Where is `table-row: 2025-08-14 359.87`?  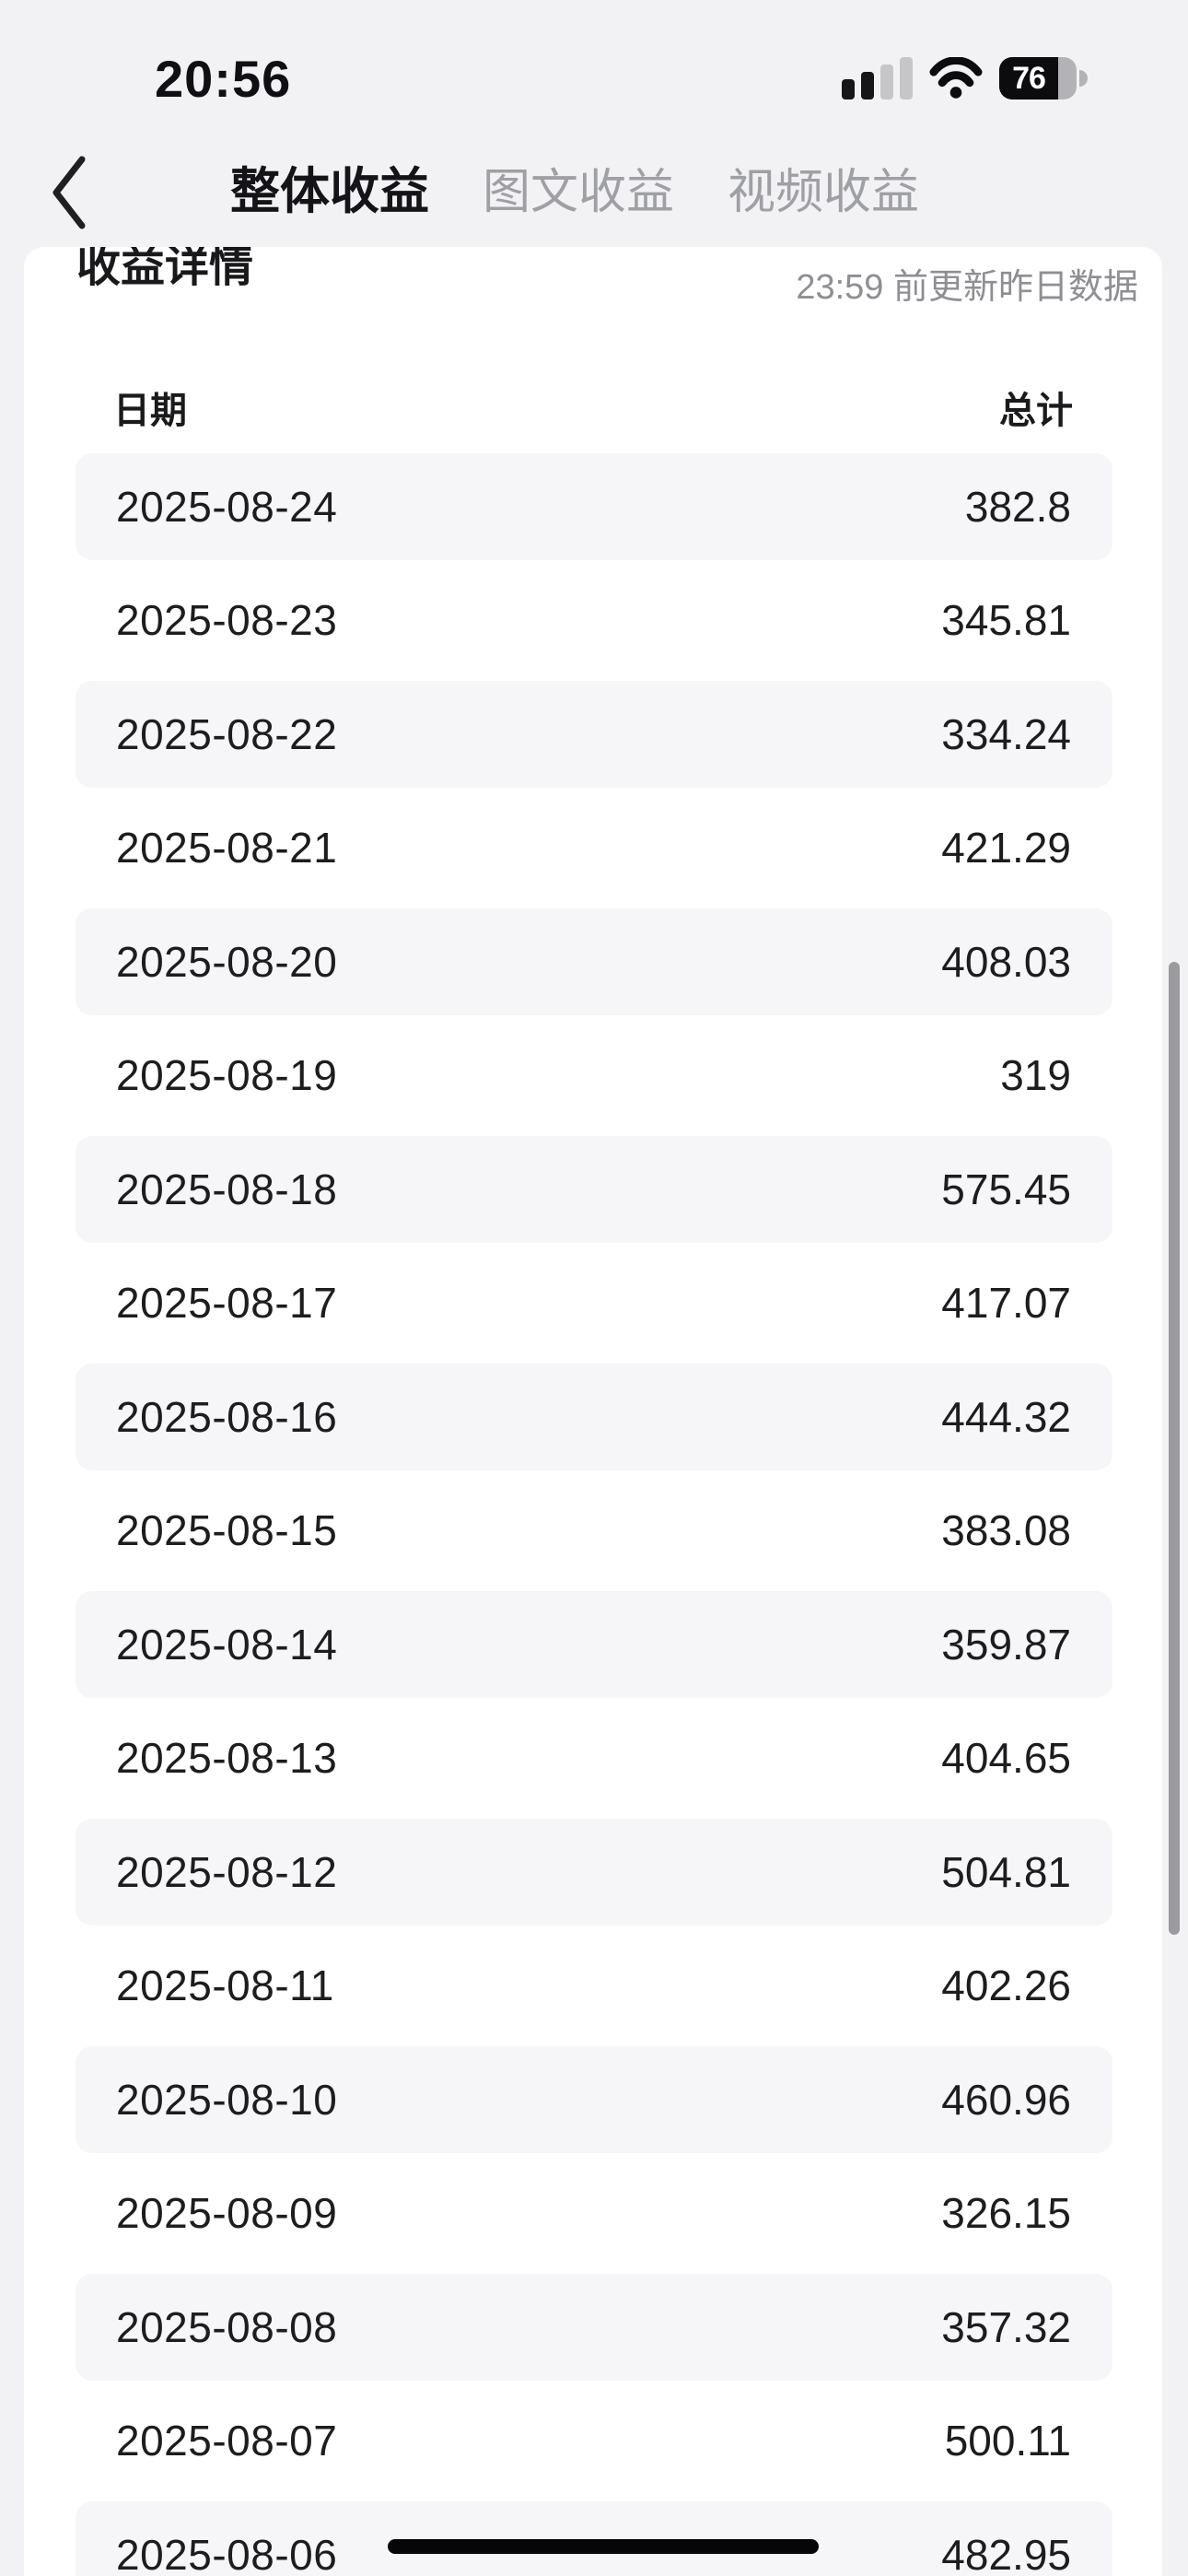 table-row: 2025-08-14 359.87 is located at coordinates (593, 1644).